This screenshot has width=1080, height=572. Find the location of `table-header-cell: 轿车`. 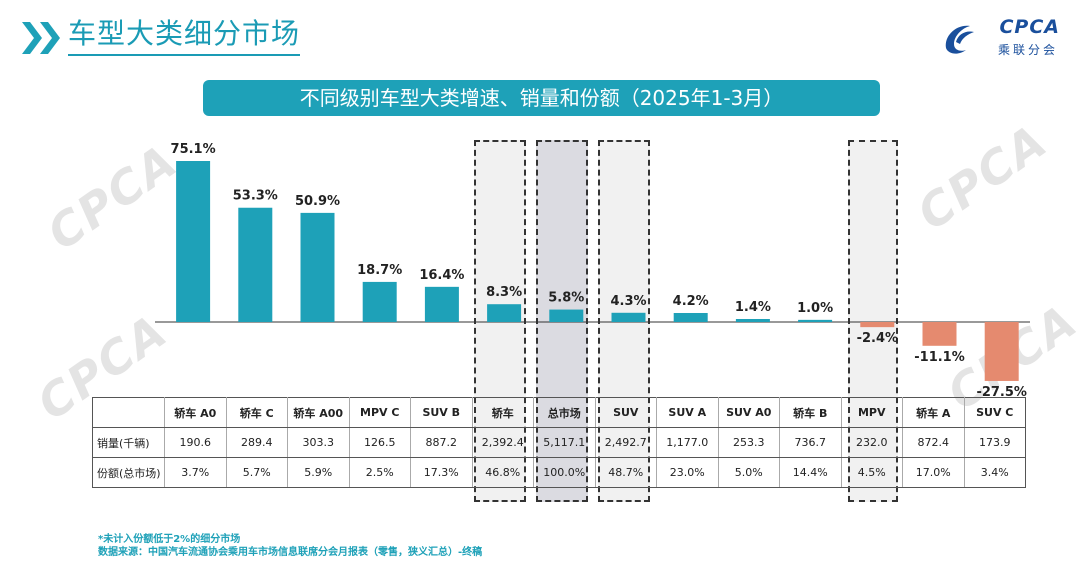

table-header-cell: 轿车 is located at coordinates (502, 412).